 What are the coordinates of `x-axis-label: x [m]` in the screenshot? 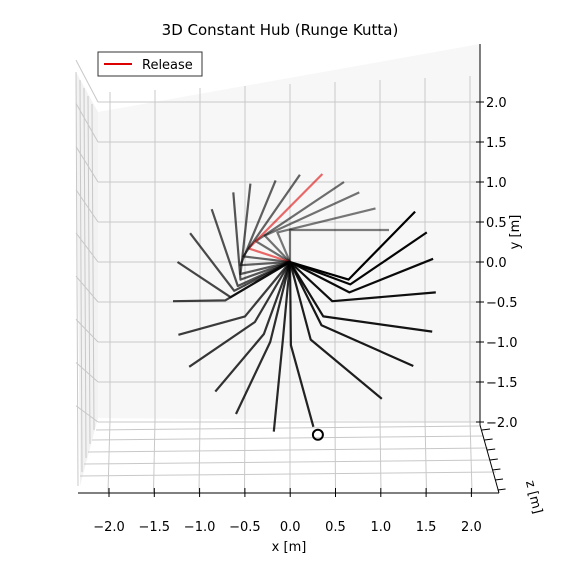 It's located at (289, 547).